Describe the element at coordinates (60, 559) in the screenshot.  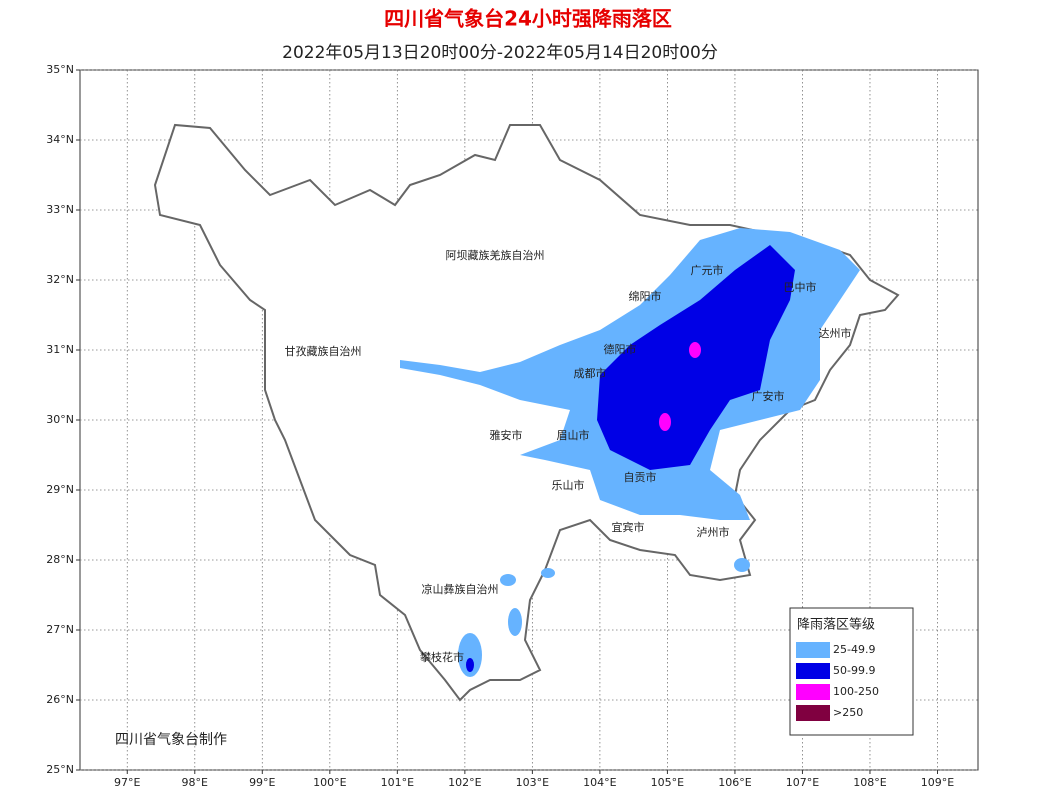
I see `lat-tick-label: 28°N` at that location.